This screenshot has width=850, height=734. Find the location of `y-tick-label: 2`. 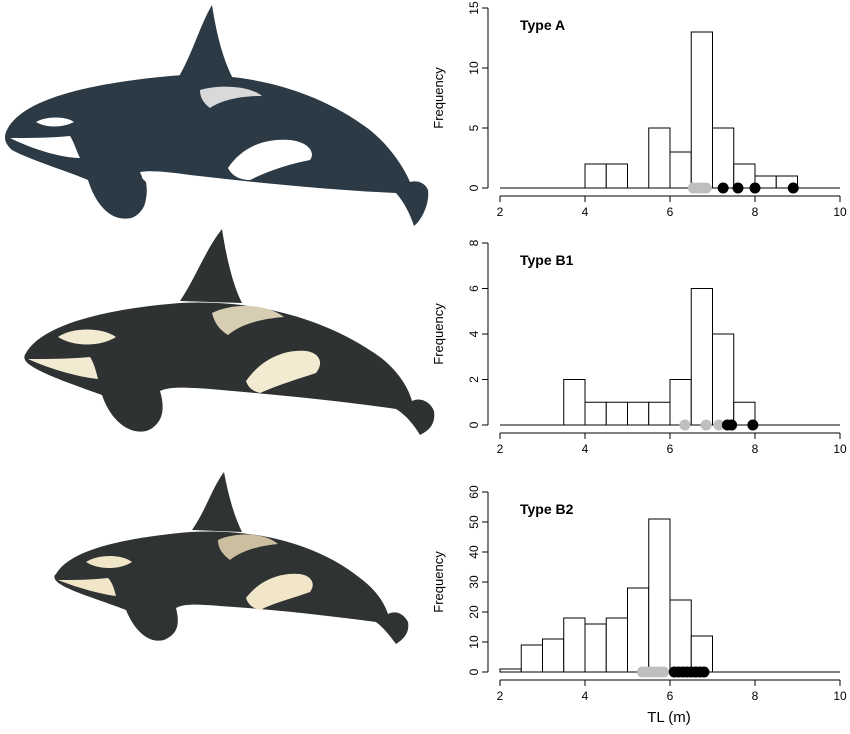

y-tick-label: 2 is located at coordinates (474, 379).